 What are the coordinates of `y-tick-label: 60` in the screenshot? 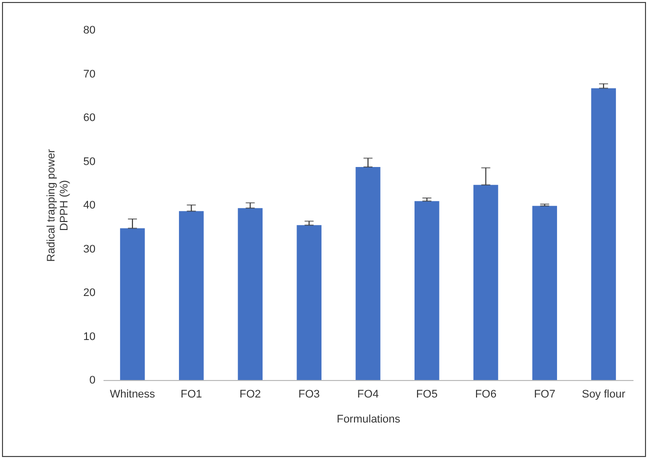 It's located at (89, 118).